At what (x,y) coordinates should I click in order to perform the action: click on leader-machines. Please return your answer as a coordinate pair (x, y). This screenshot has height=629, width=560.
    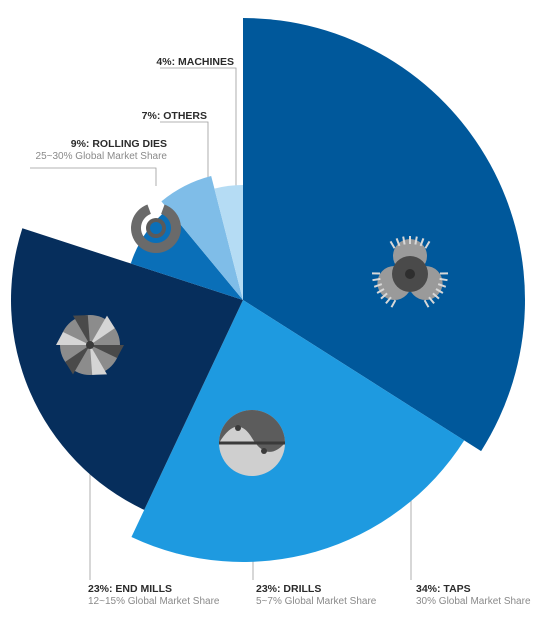
    Looking at the image, I should click on (198, 127).